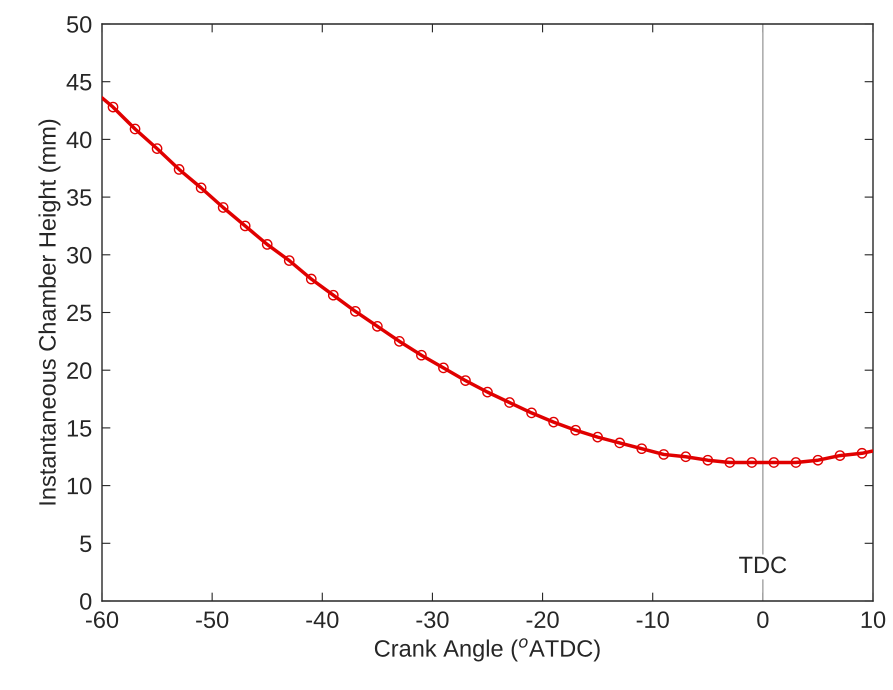 The height and width of the screenshot is (690, 893). What do you see at coordinates (86, 544) in the screenshot?
I see `y-tick-label: 5` at bounding box center [86, 544].